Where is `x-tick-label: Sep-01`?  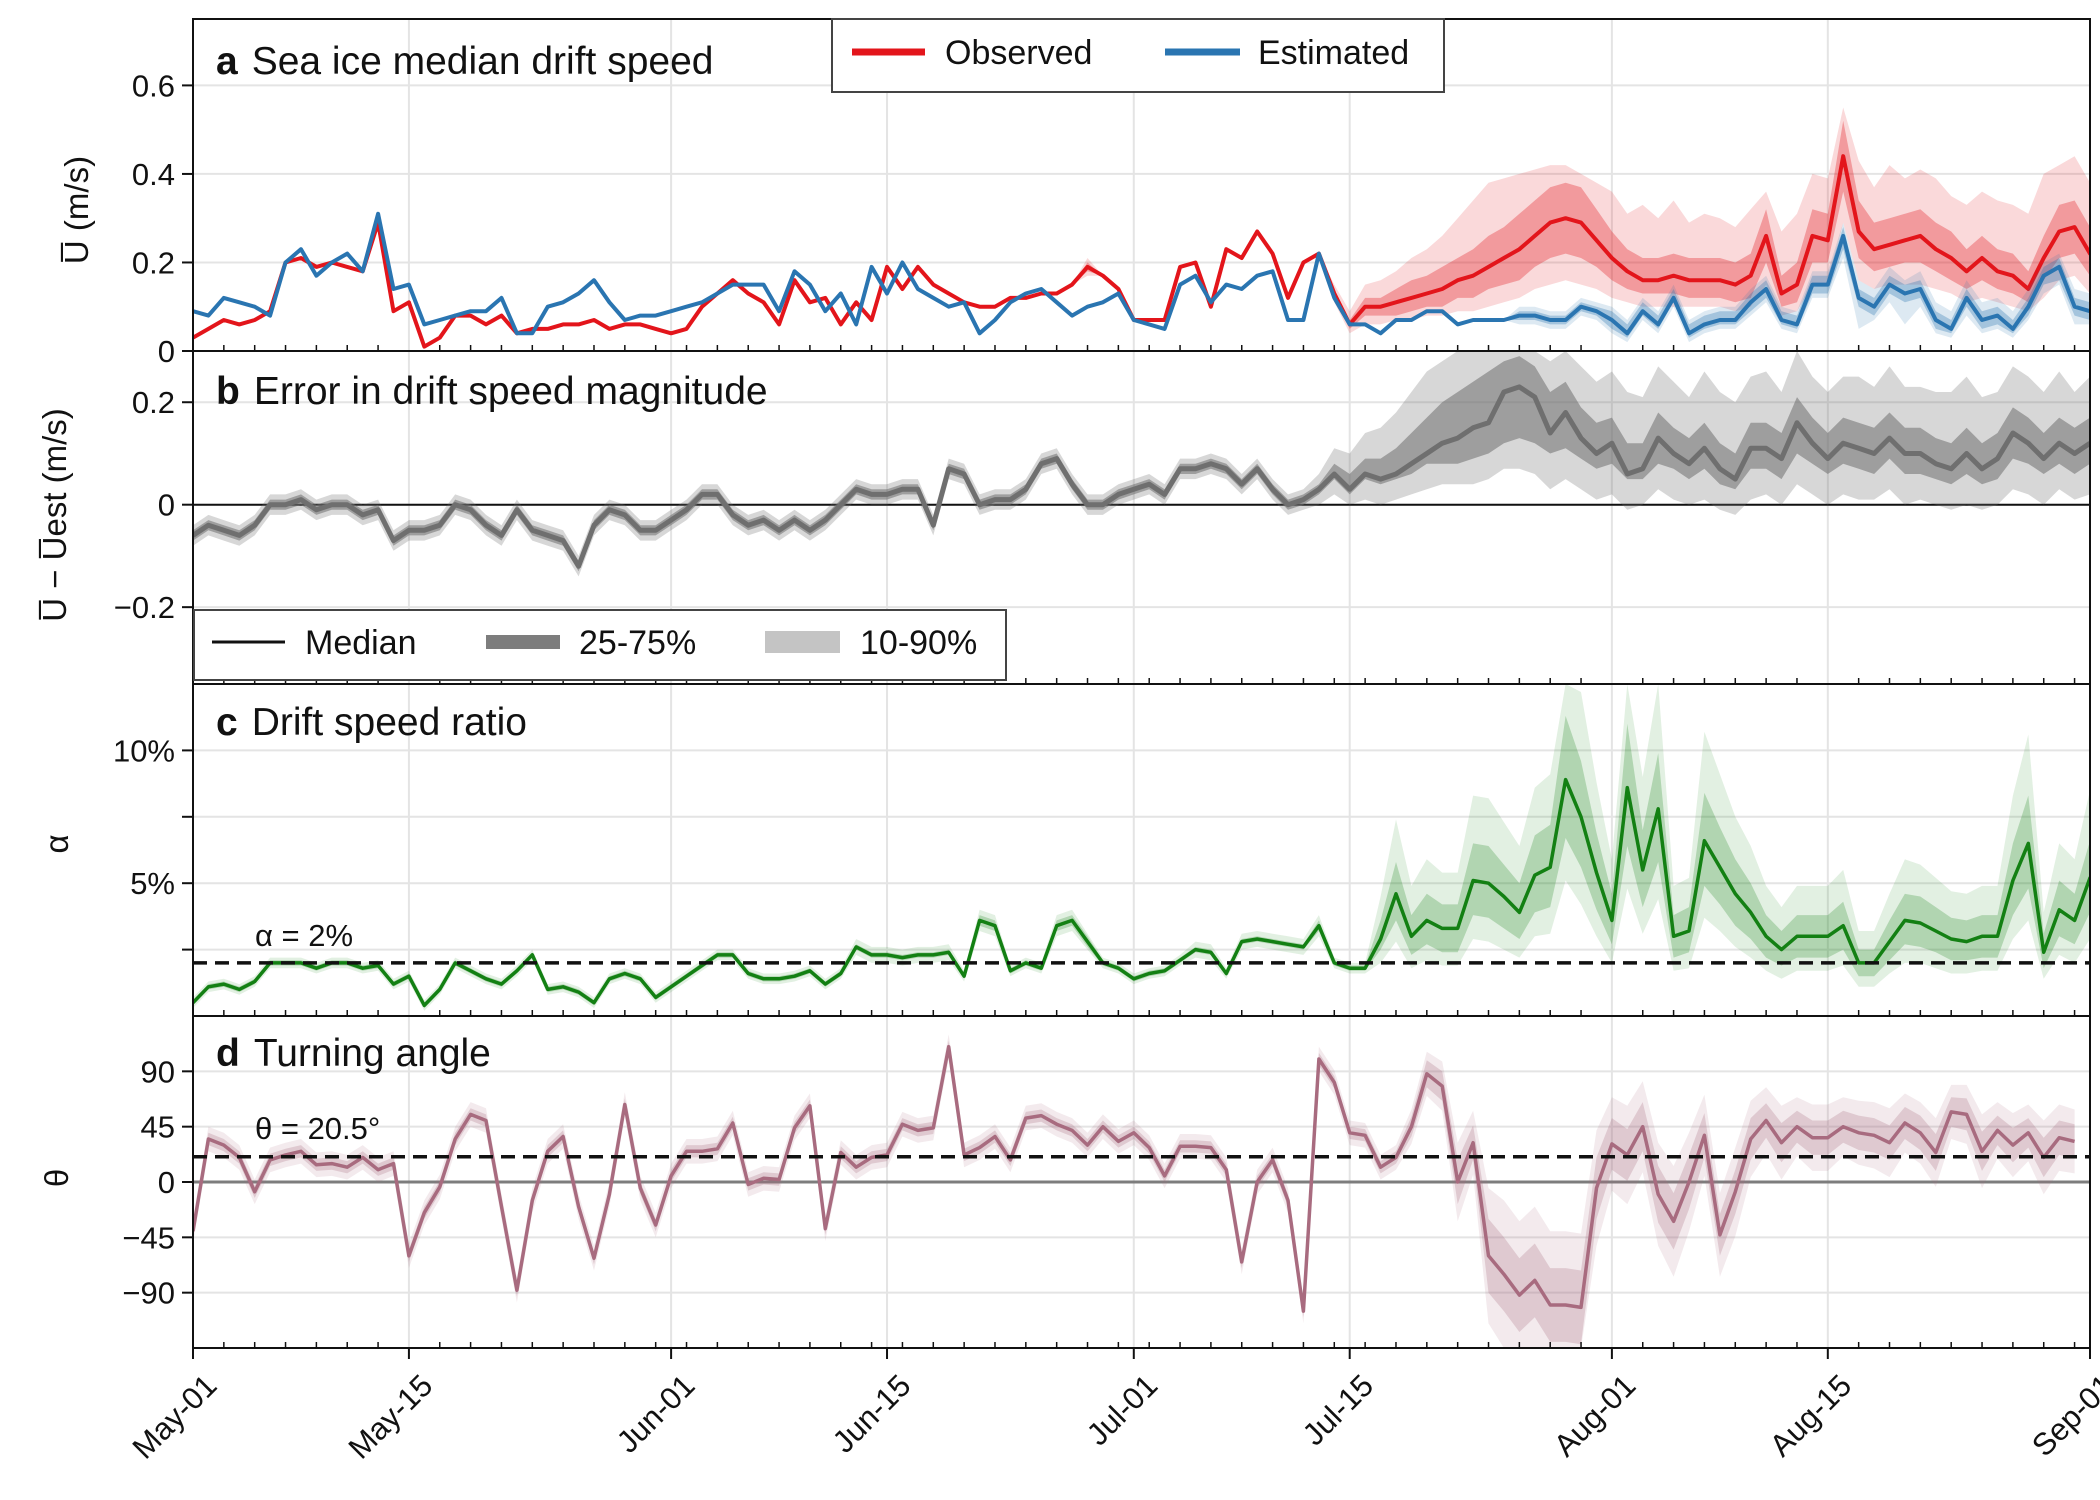
x-tick-label: Sep-01 is located at coordinates (2062, 1415).